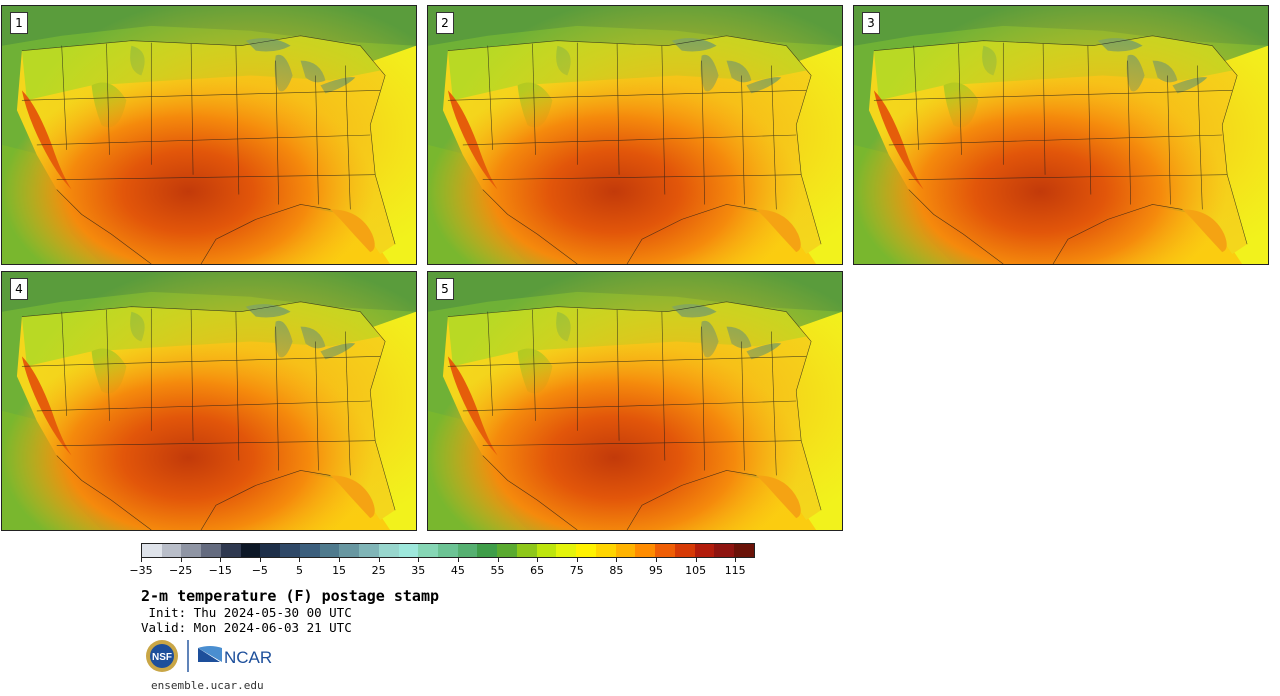 The height and width of the screenshot is (696, 1280). What do you see at coordinates (655, 570) in the screenshot?
I see `colorbar-tick-label: 95` at bounding box center [655, 570].